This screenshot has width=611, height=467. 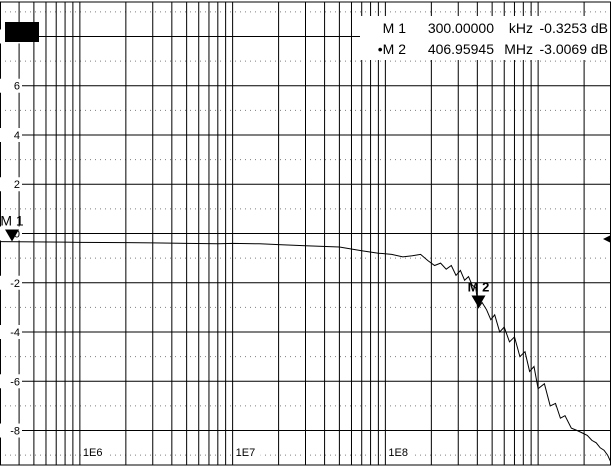 I want to click on trace-label: S21, so click(x=21, y=32).